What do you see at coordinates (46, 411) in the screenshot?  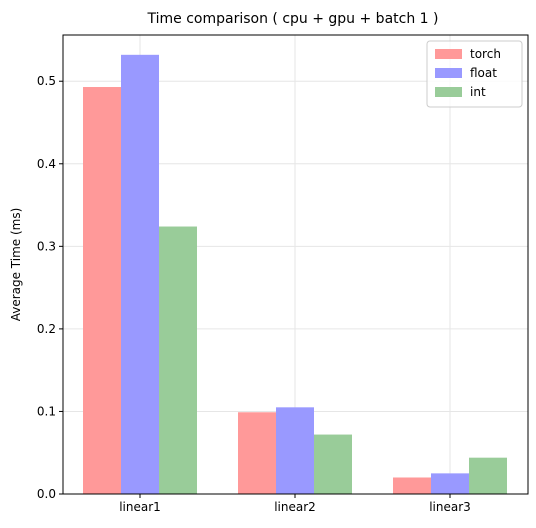 I see `y-tick-label: 0.1` at bounding box center [46, 411].